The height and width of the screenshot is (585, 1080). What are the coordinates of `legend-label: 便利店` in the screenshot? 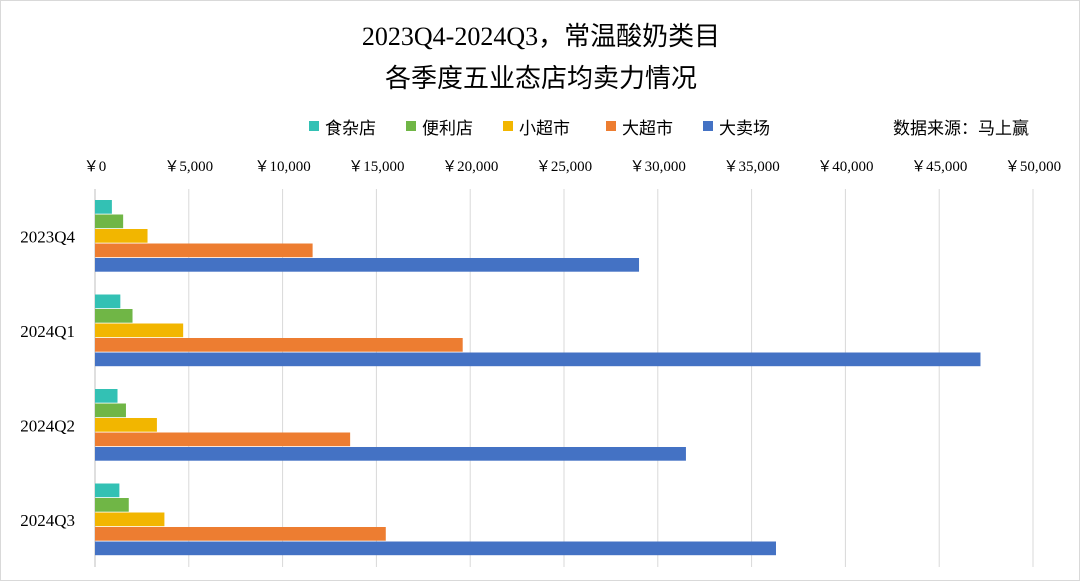 It's located at (447, 128).